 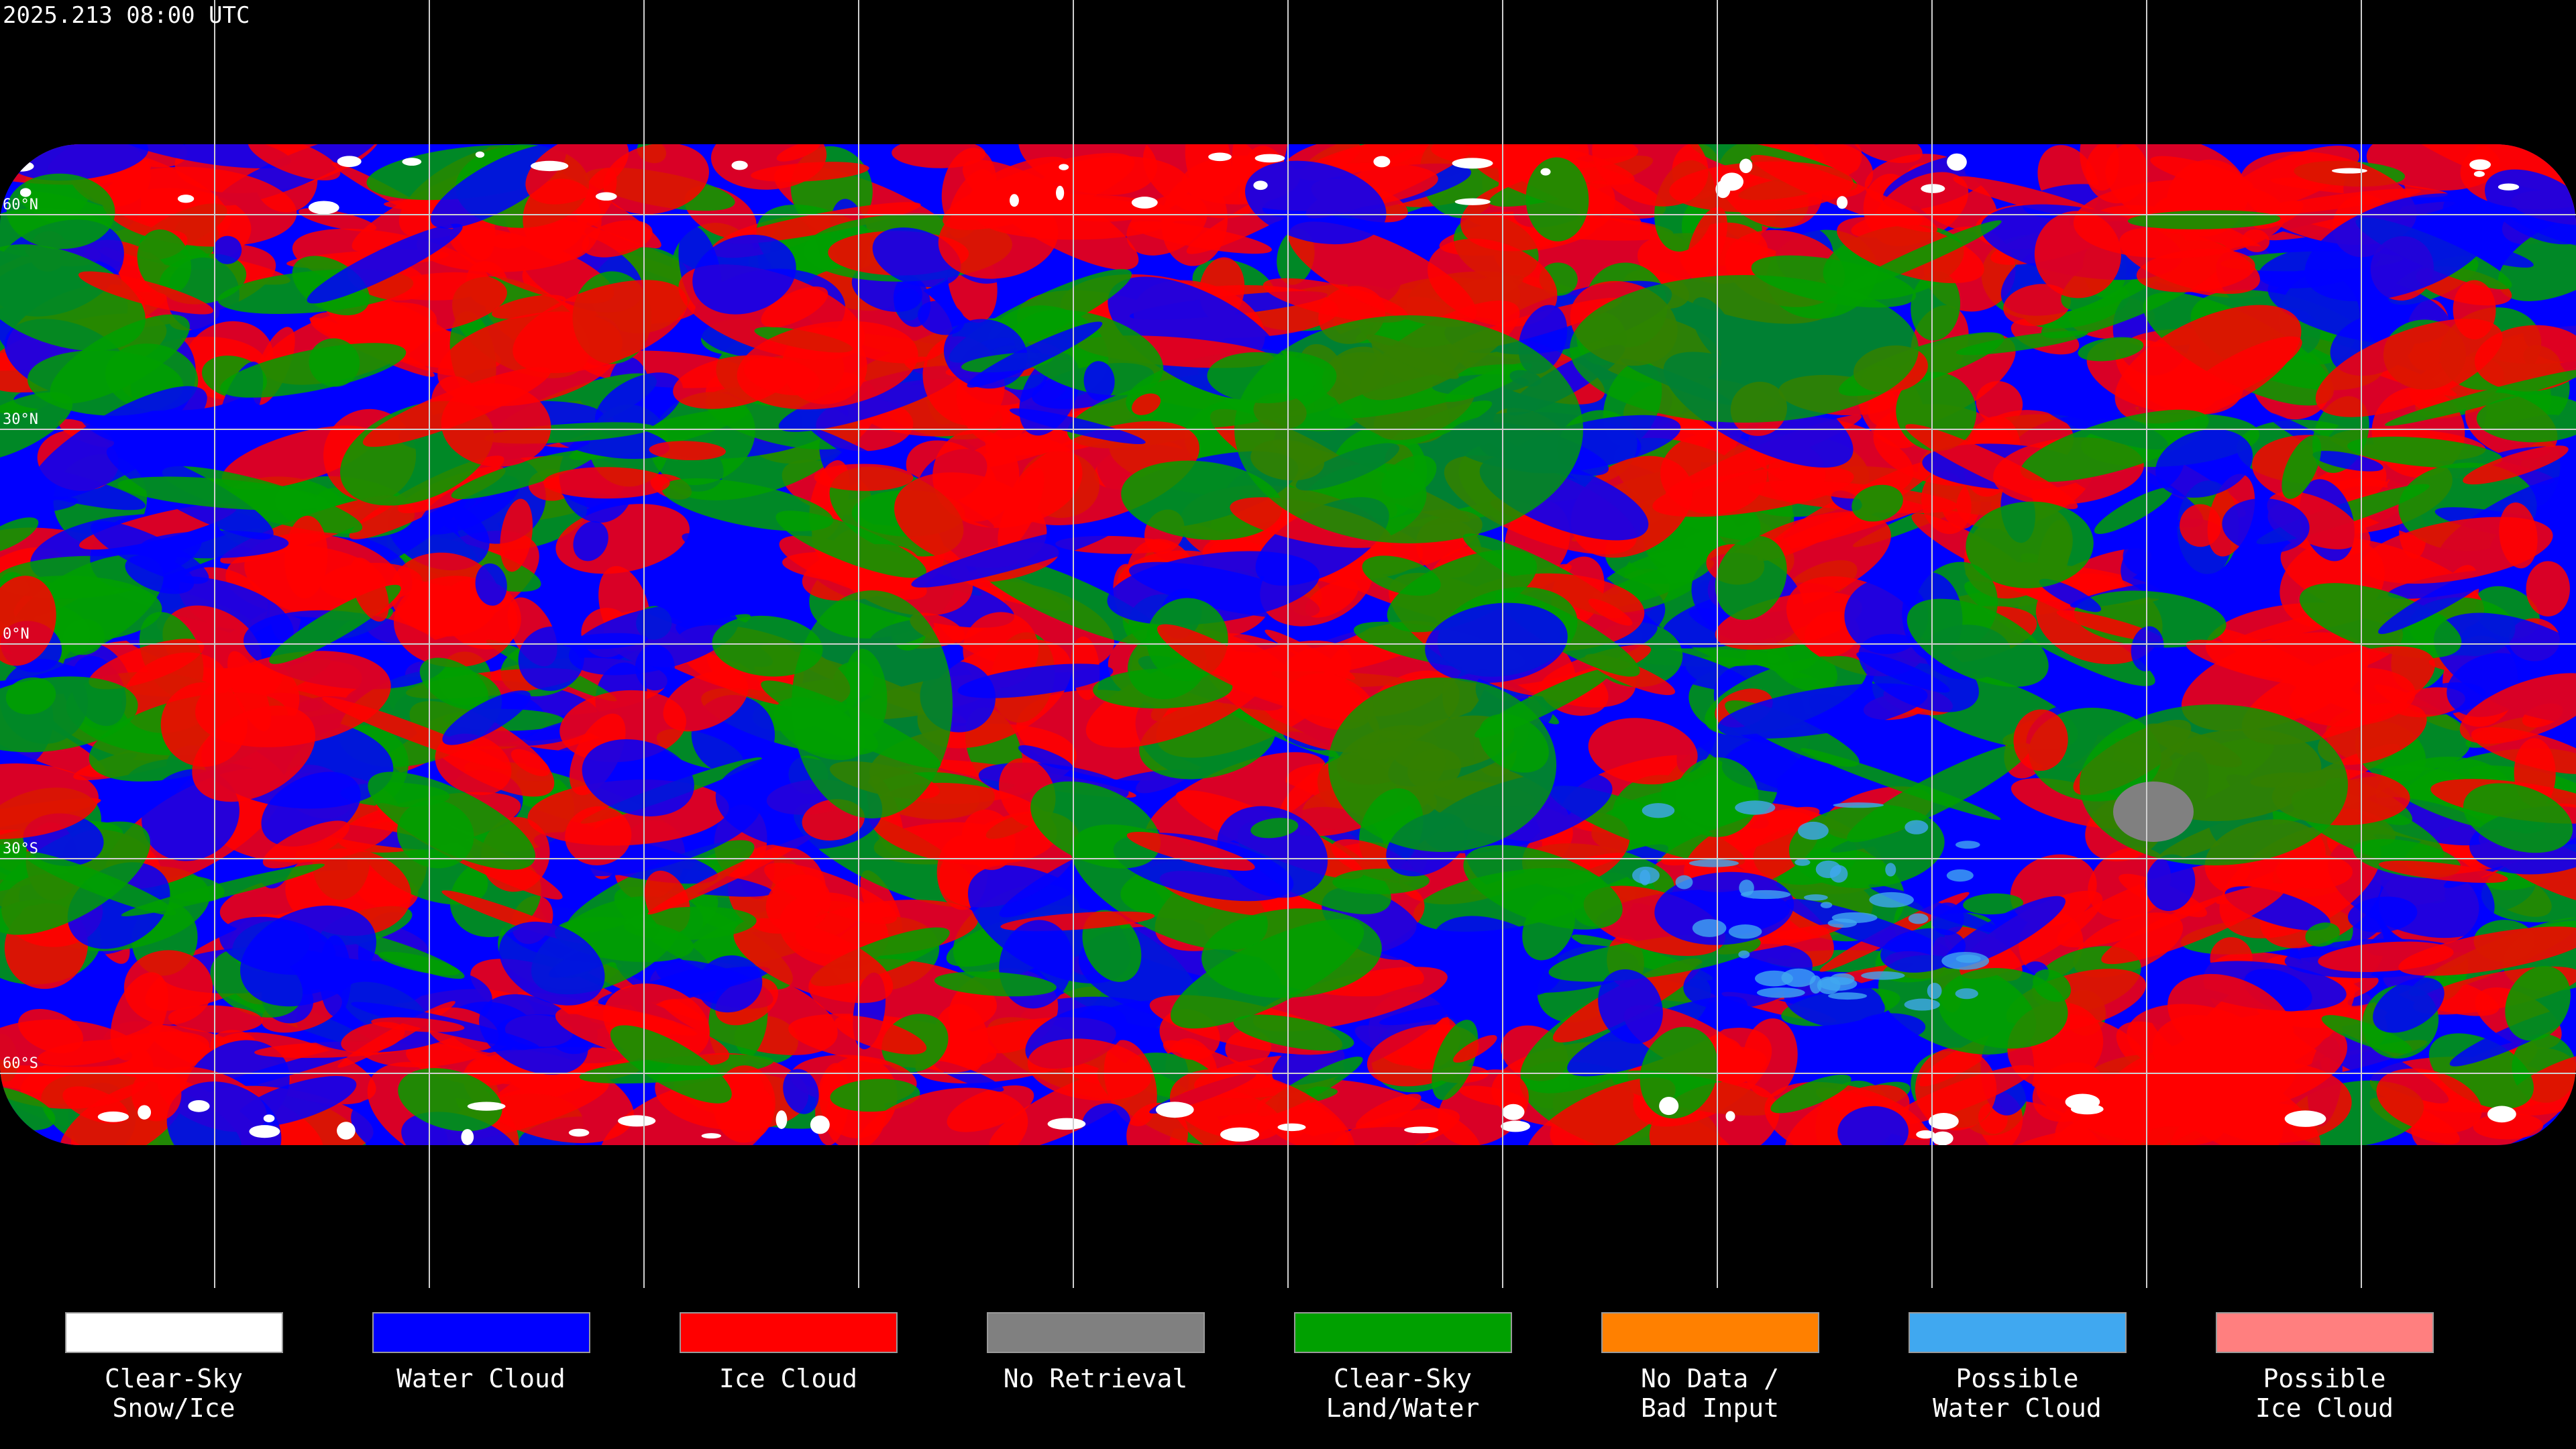 What do you see at coordinates (126, 15) in the screenshot?
I see `timestamp: 2025.213 08:00 UTC` at bounding box center [126, 15].